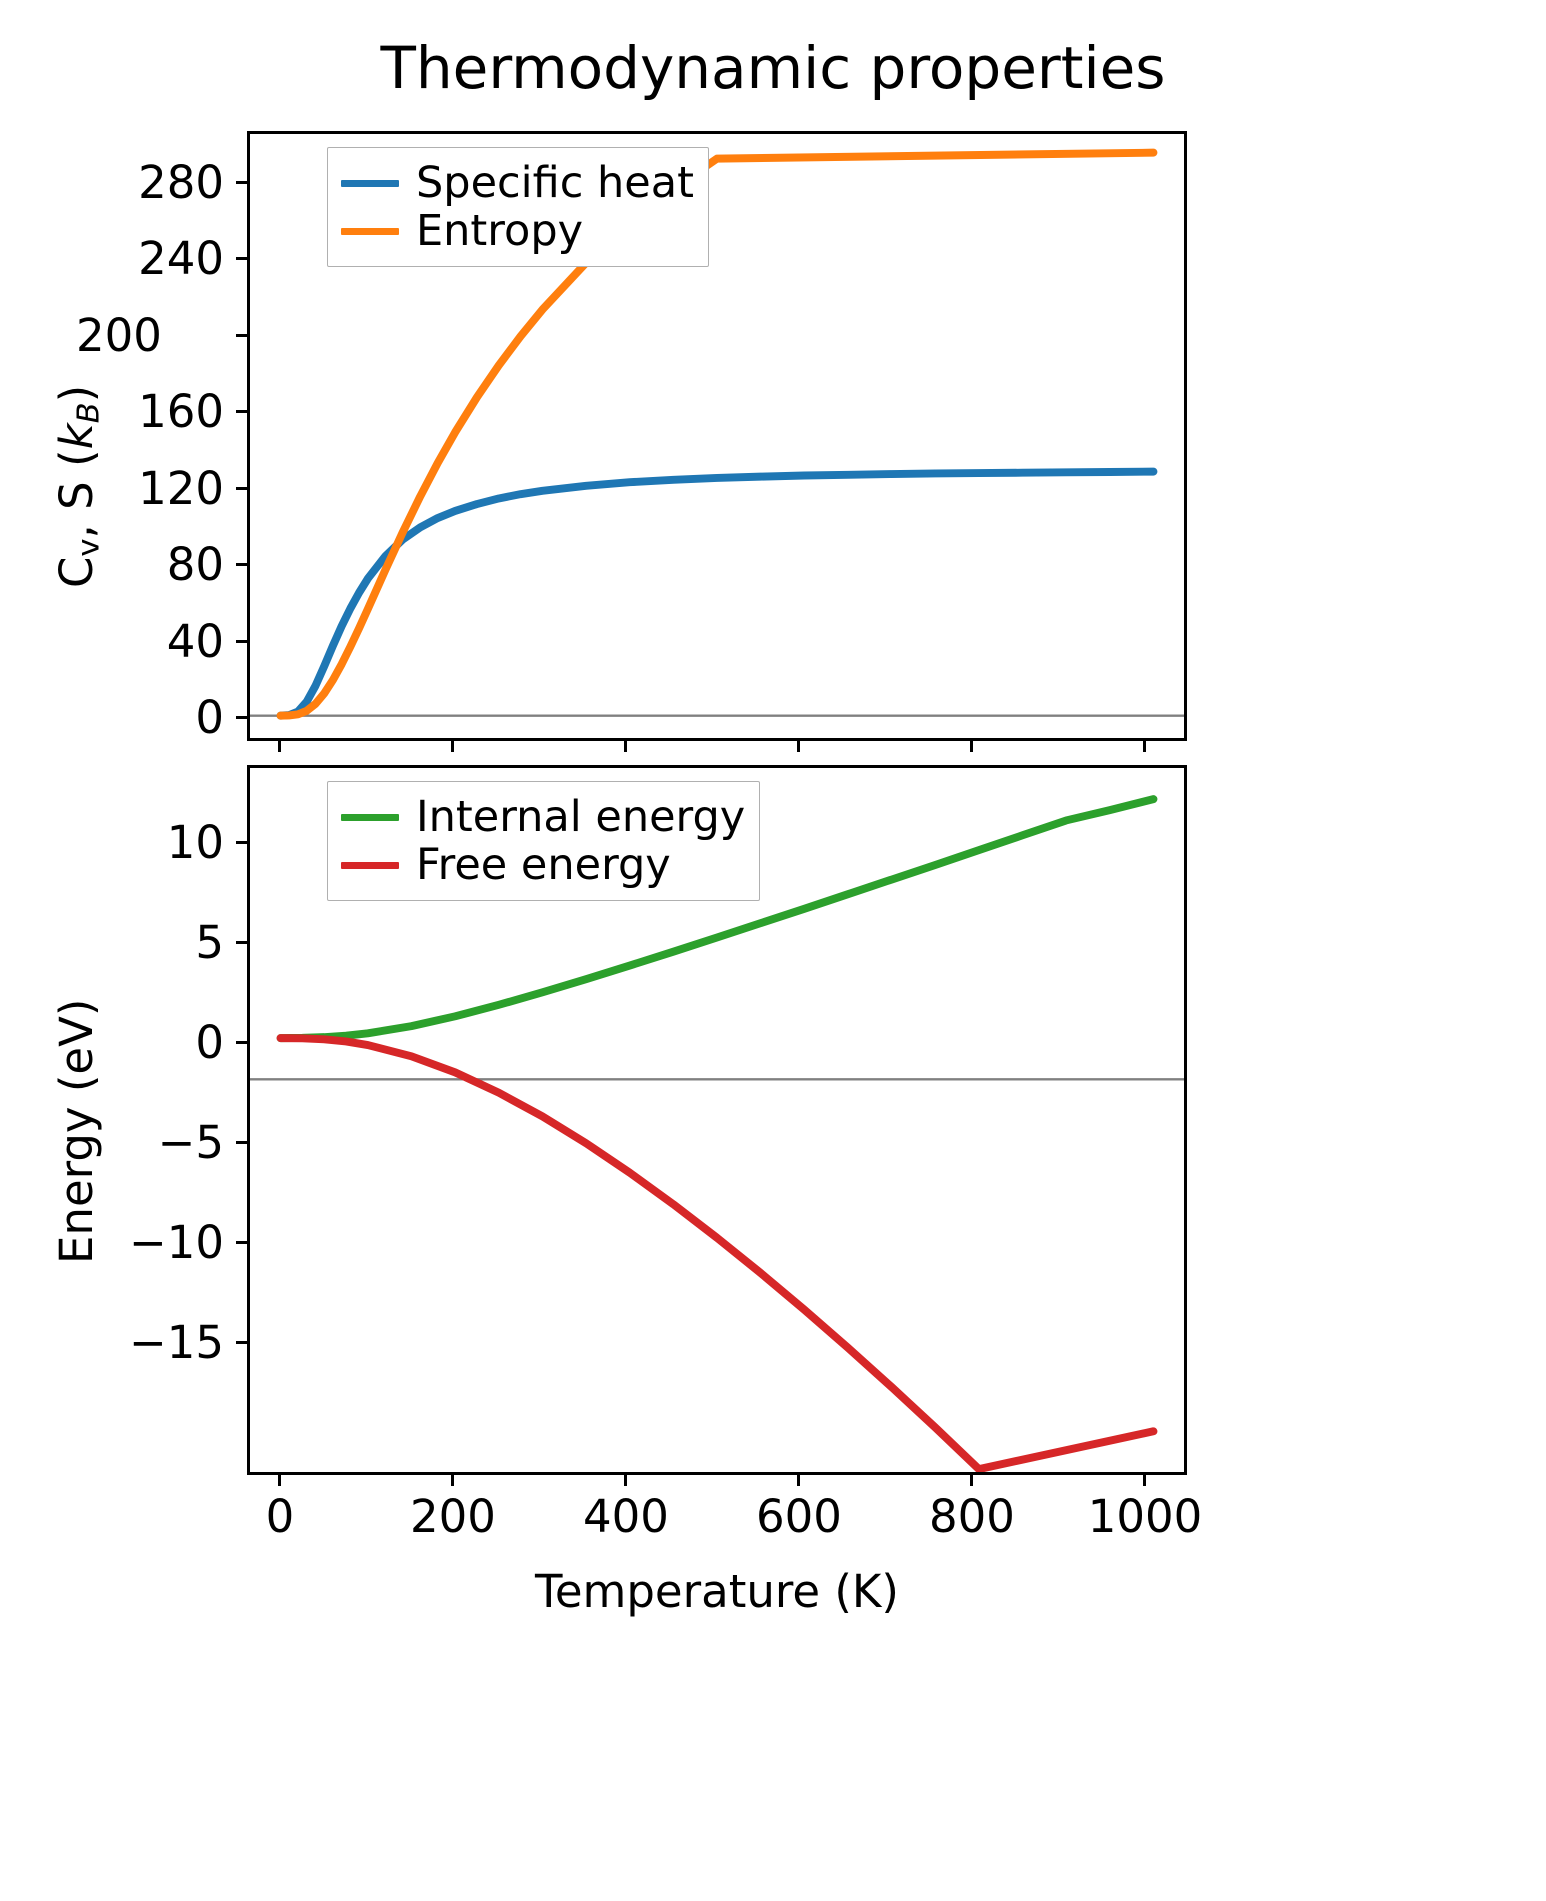  What do you see at coordinates (181, 182) in the screenshot?
I see `top-ytick-label-280: 280` at bounding box center [181, 182].